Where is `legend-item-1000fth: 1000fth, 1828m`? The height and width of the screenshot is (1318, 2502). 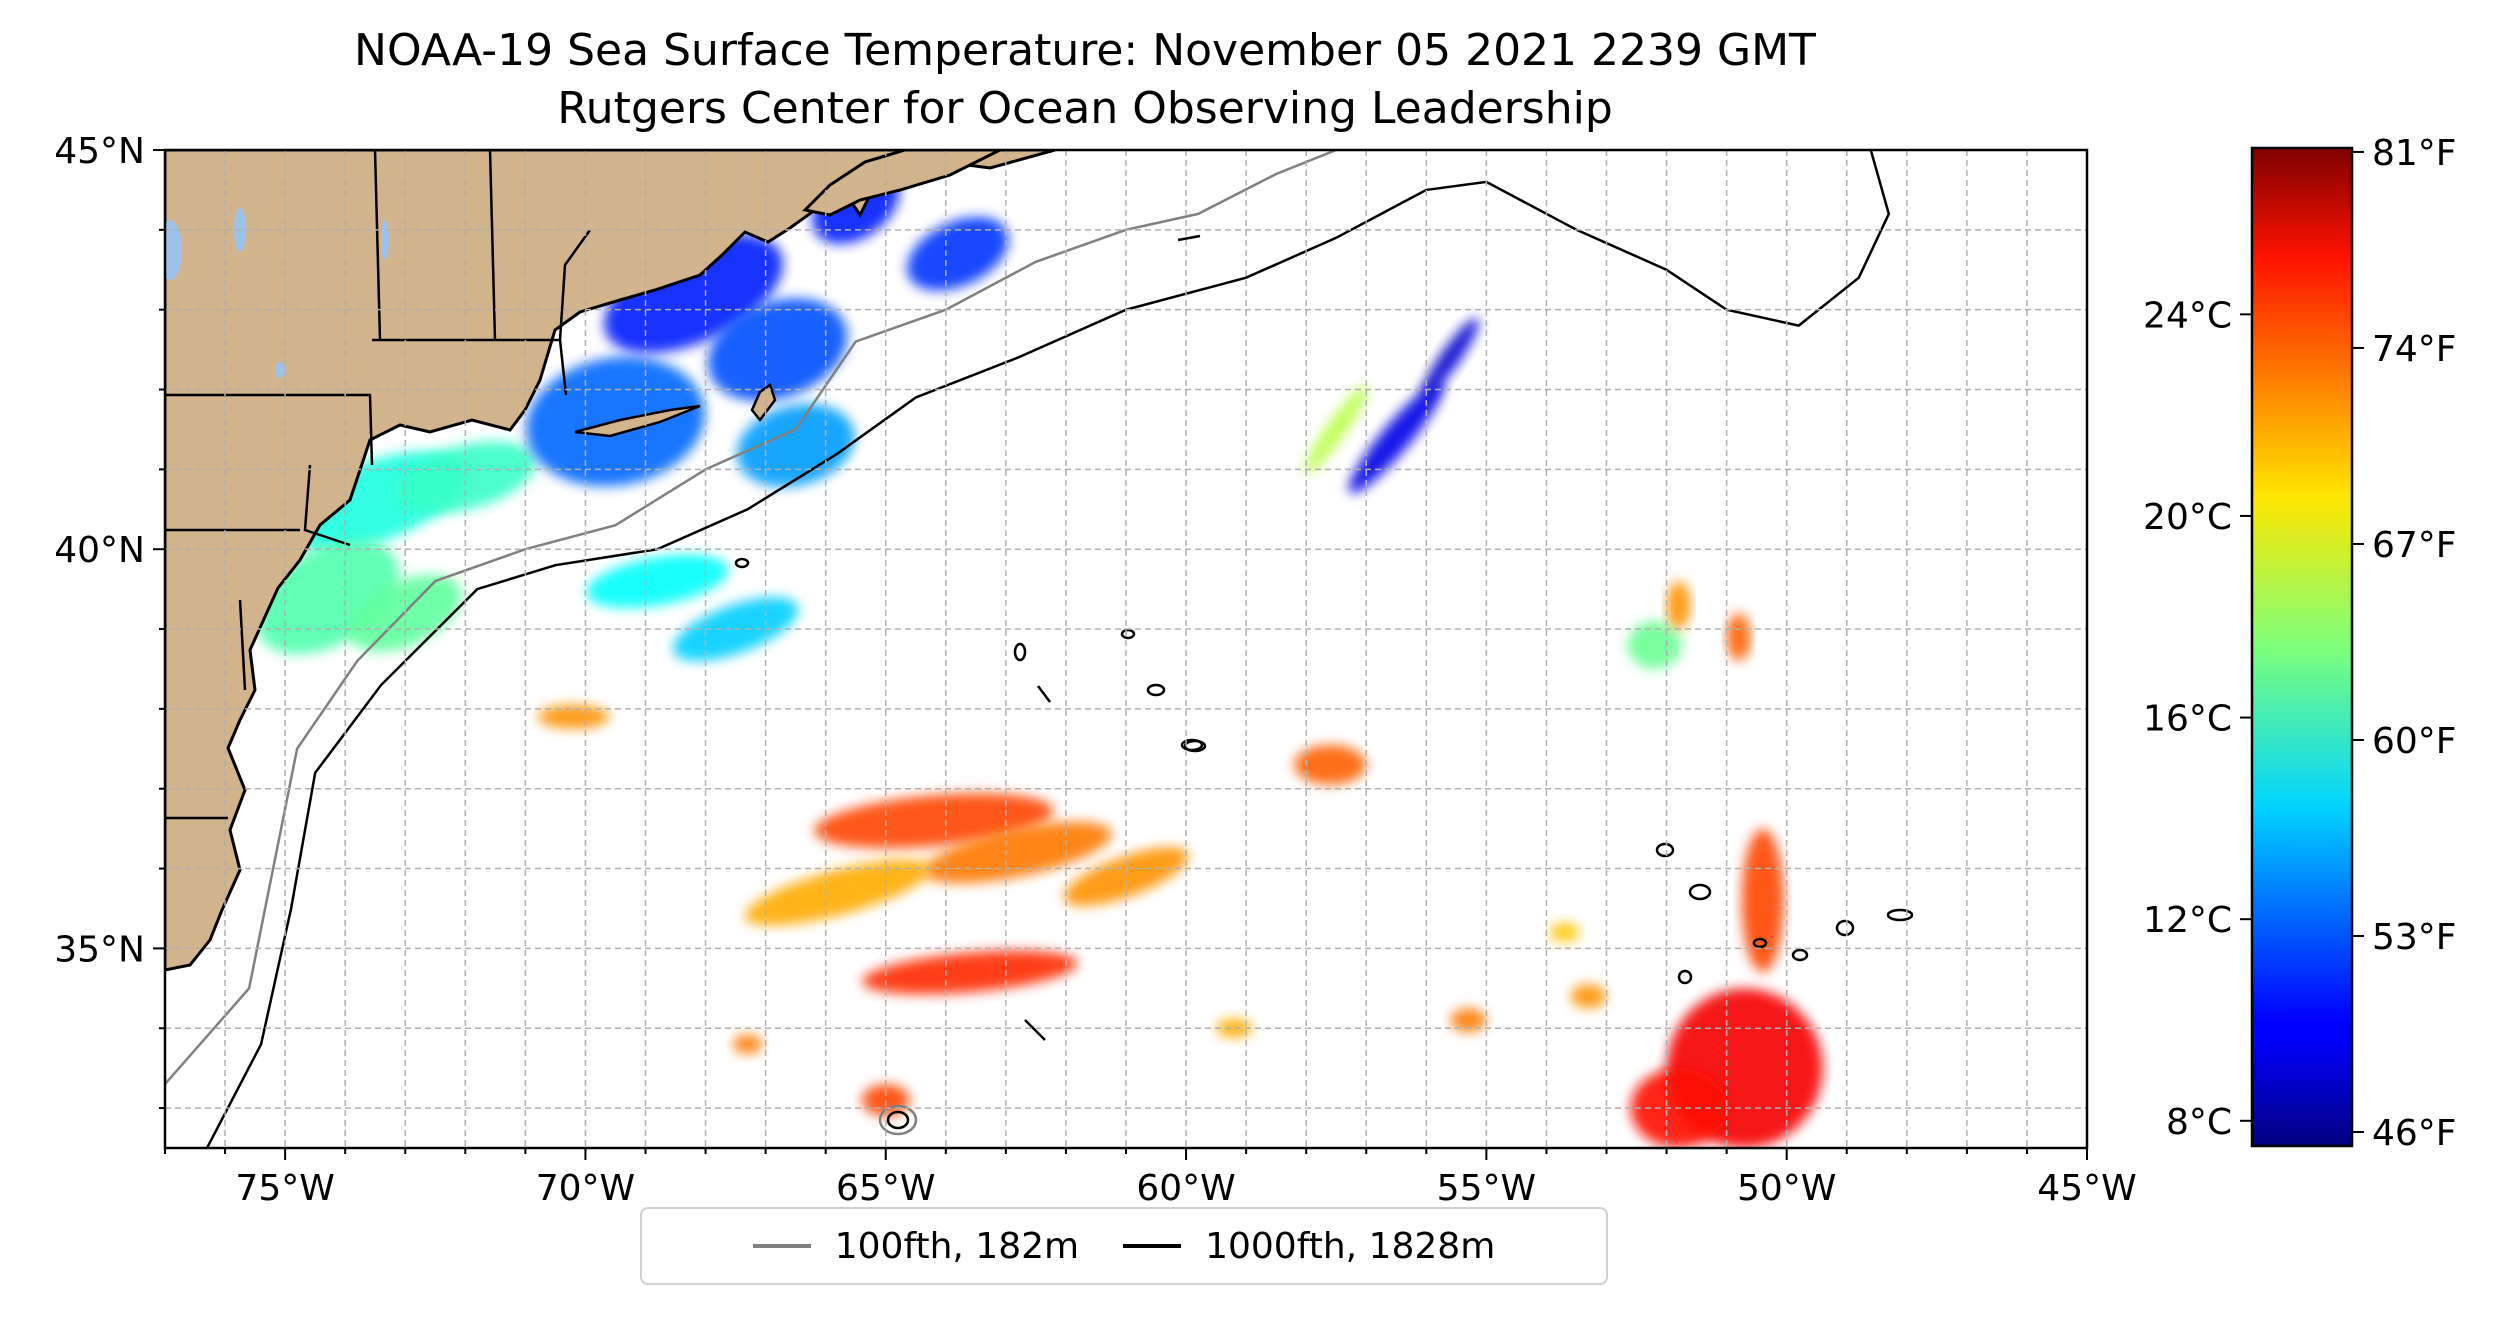
legend-item-1000fth: 1000fth, 1828m is located at coordinates (1309, 1246).